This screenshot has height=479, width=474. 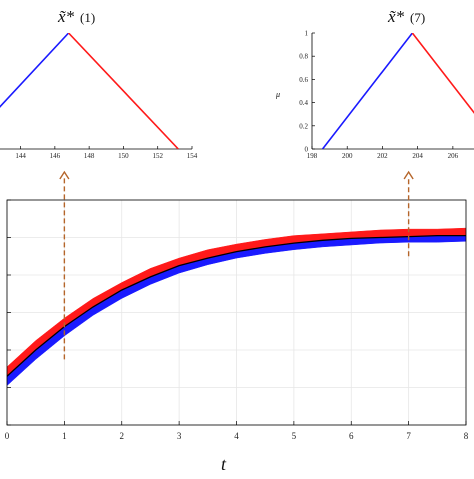 What do you see at coordinates (312, 156) in the screenshot?
I see `inset-right-x-tick-label: 198` at bounding box center [312, 156].